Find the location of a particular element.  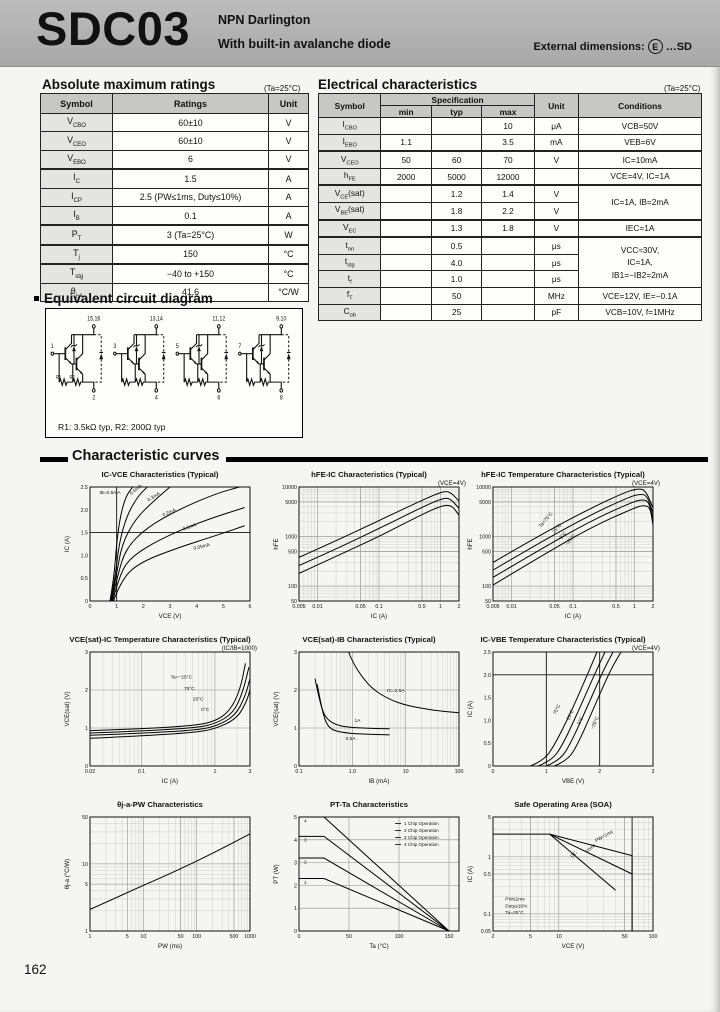

svg-text: 5 is located at coordinates (177, 347).